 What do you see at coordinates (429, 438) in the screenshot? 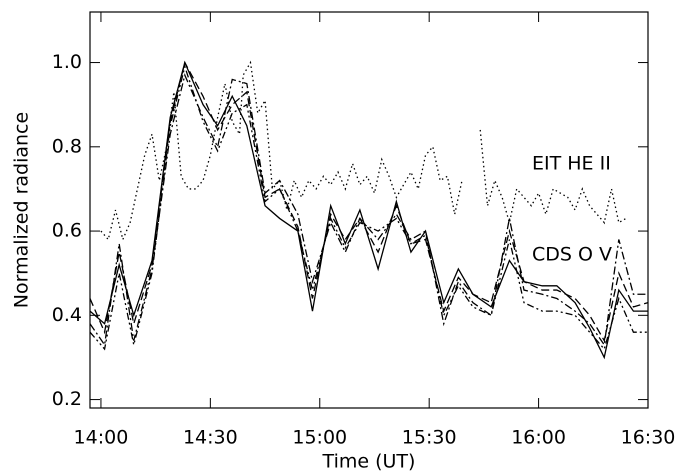
I see `x-tick-label: 15:30` at bounding box center [429, 438].